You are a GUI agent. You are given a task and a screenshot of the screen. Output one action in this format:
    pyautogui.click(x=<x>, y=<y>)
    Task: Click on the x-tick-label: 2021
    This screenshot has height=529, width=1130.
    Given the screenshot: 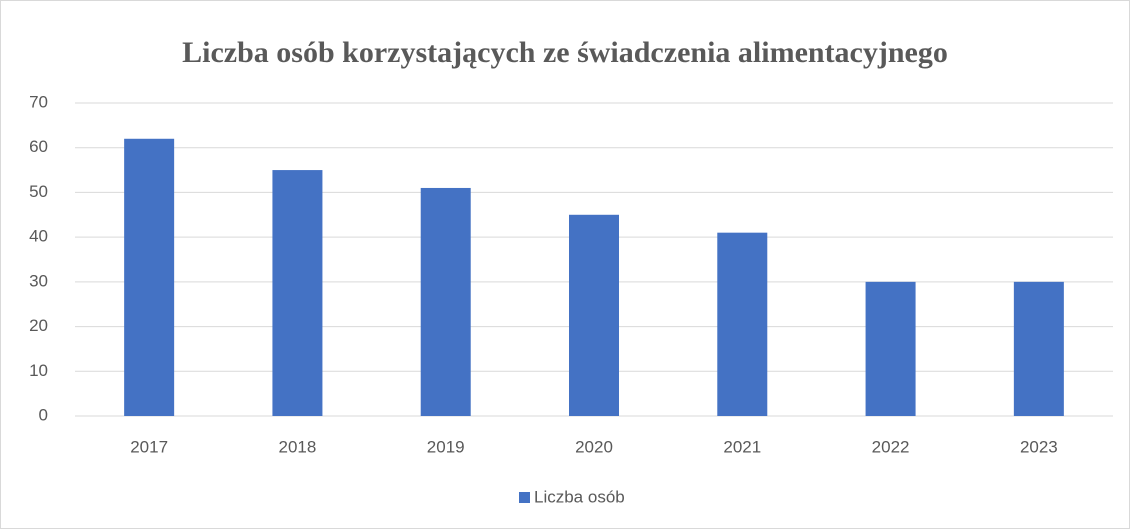 What is the action you would take?
    pyautogui.click(x=742, y=446)
    